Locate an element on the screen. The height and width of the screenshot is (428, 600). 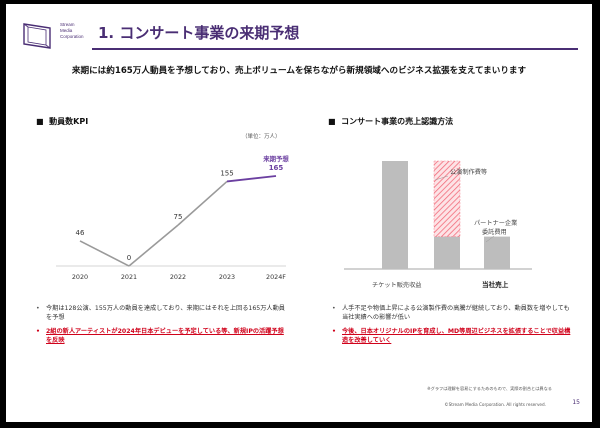
bar-cost-base is located at coordinates (447, 252).